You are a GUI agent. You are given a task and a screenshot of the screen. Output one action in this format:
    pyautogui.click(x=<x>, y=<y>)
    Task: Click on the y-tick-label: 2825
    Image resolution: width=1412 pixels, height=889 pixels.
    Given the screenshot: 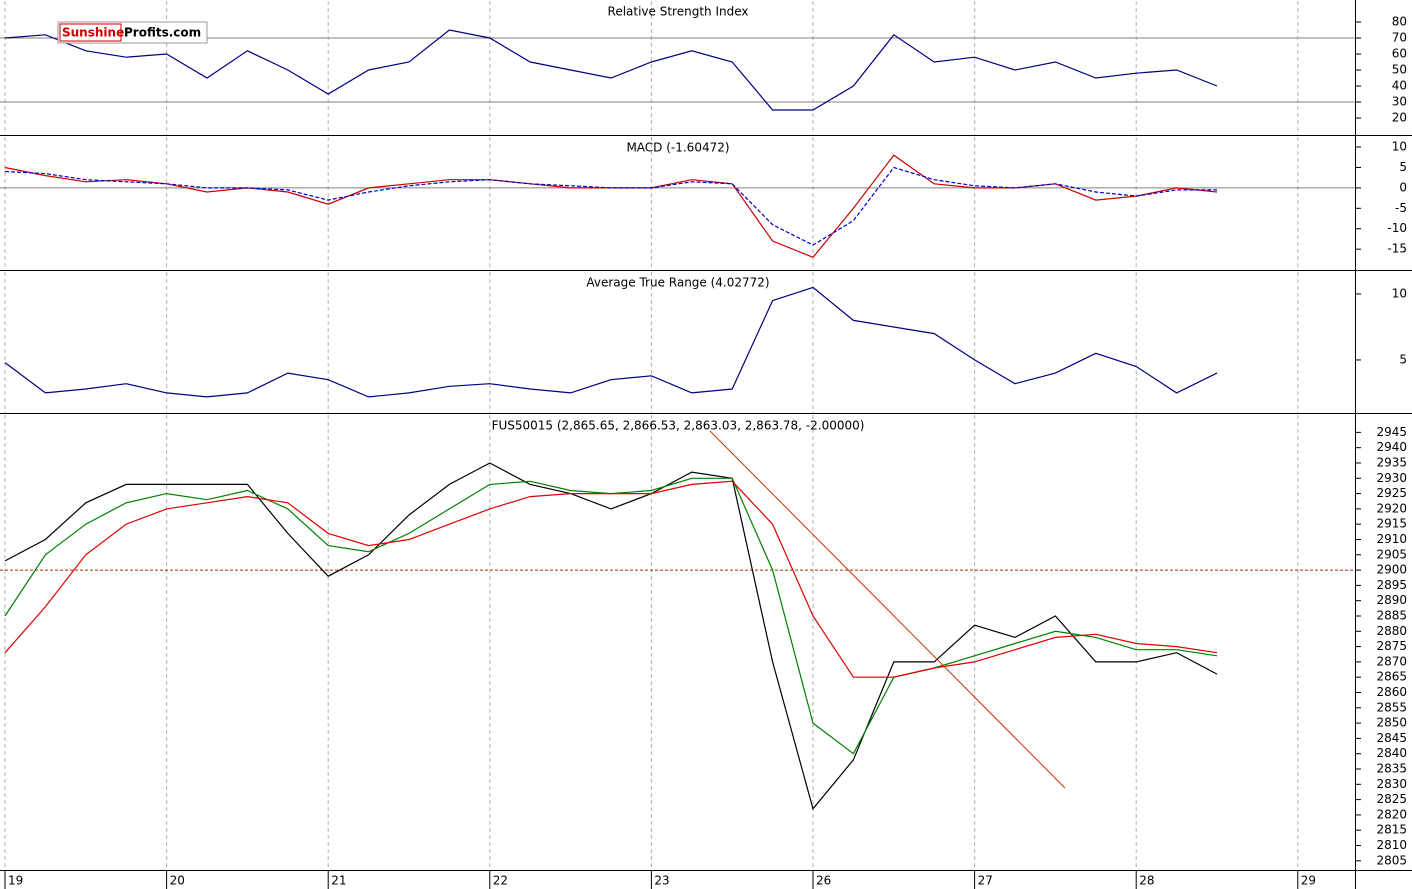 What is the action you would take?
    pyautogui.click(x=1391, y=799)
    